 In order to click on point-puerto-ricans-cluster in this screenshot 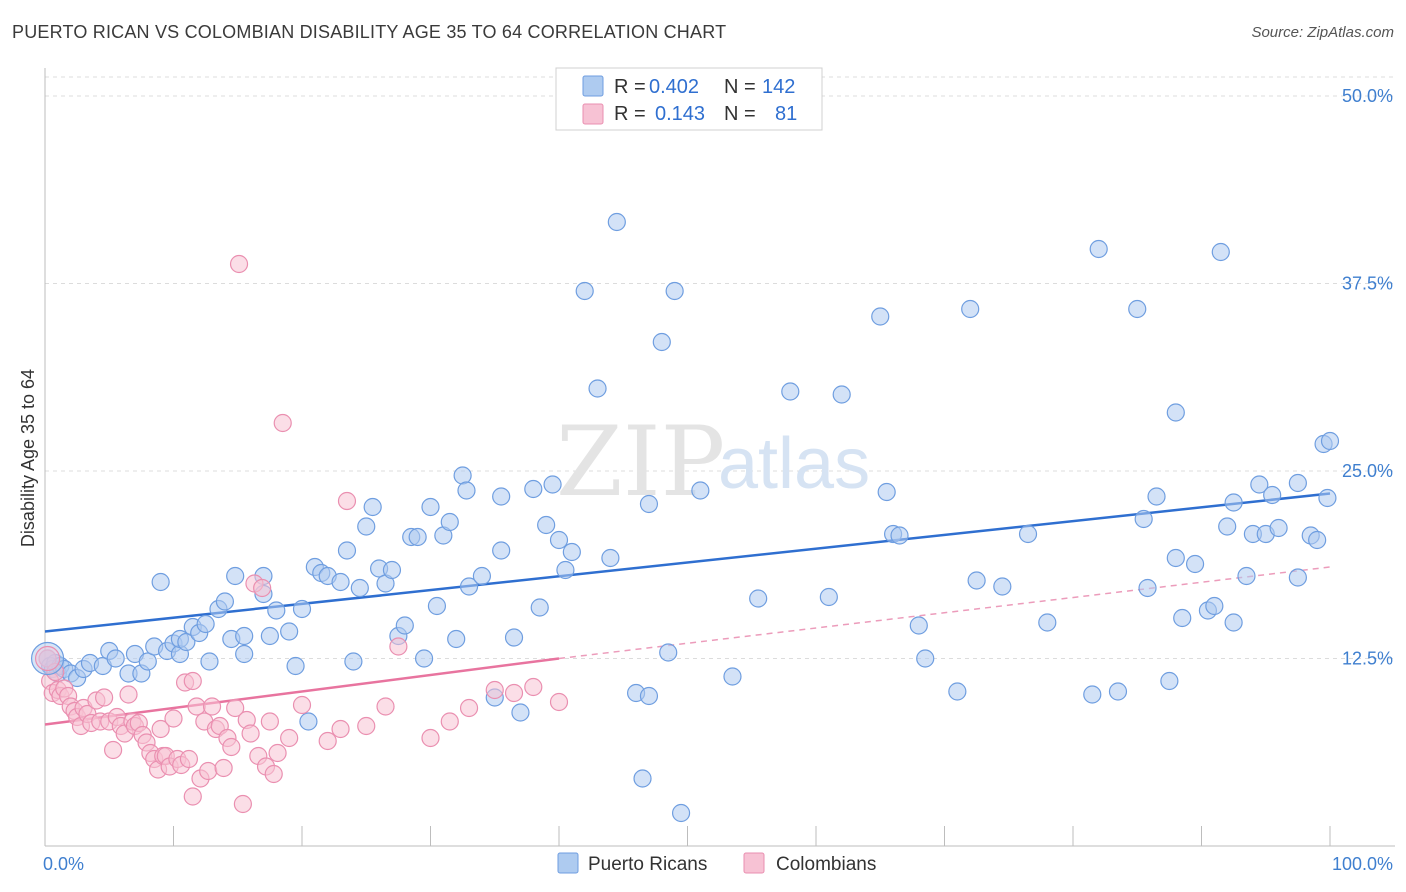, I will do `click(47, 658)`.